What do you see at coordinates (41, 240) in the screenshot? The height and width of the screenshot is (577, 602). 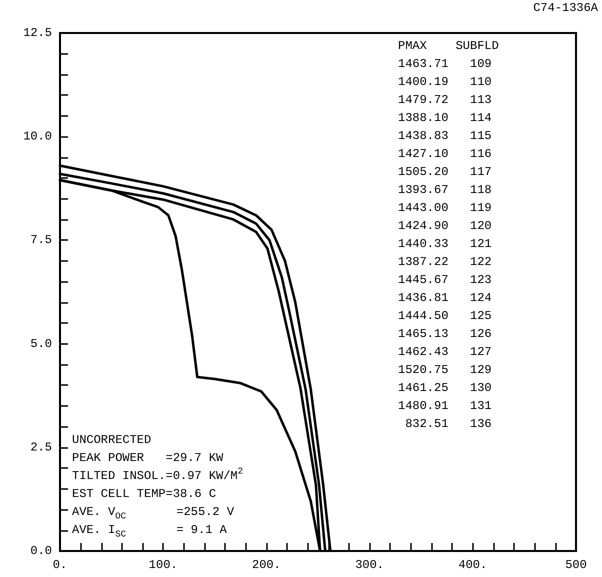 I see `y-tick-label: 7.5` at bounding box center [41, 240].